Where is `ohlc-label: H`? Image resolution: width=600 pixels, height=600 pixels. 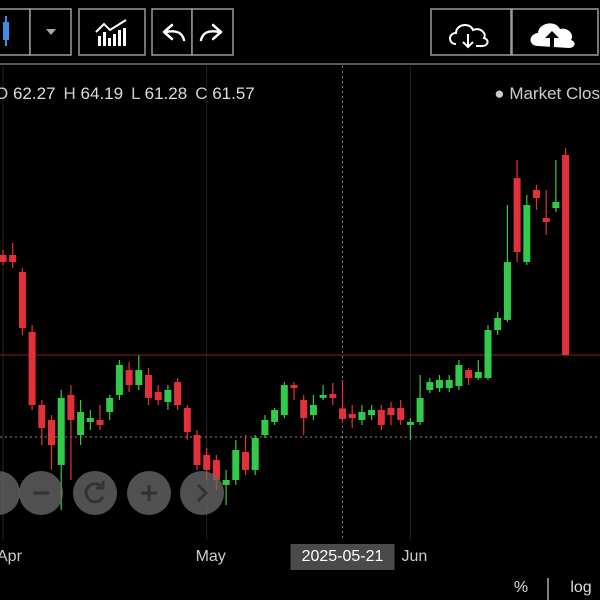
ohlc-label: H is located at coordinates (69, 93).